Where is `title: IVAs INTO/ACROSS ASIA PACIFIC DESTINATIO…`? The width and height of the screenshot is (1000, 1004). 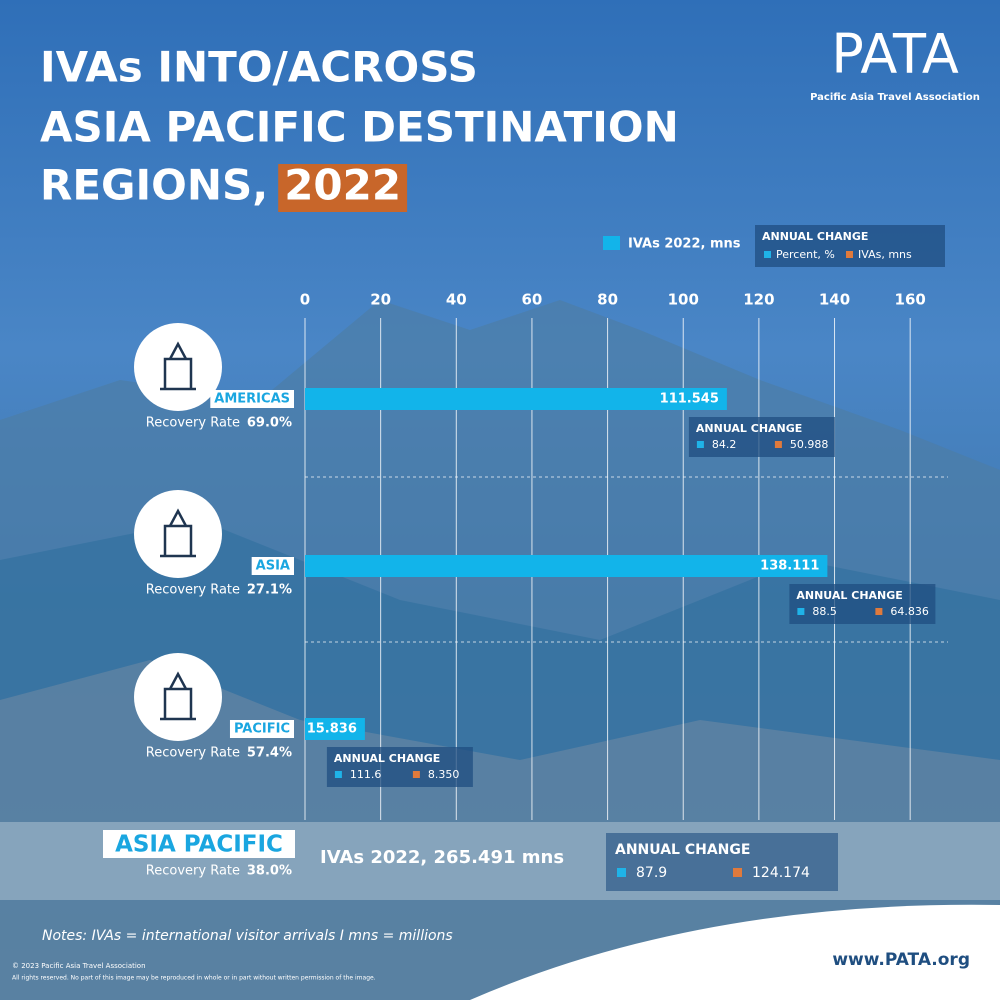 title: IVAs INTO/ACROSS ASIA PACIFIC DESTINATIO… is located at coordinates (359, 126).